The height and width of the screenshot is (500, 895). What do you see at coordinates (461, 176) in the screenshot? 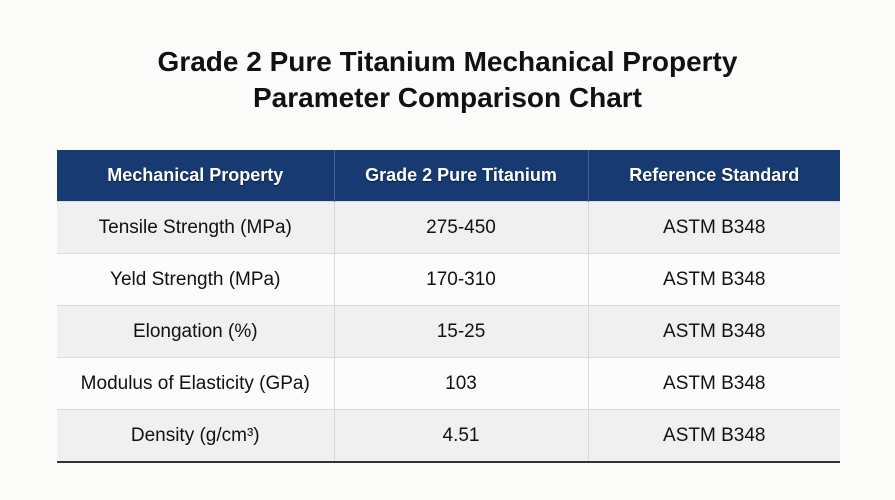
I see `column-header: Grade 2 Pure Titanium` at bounding box center [461, 176].